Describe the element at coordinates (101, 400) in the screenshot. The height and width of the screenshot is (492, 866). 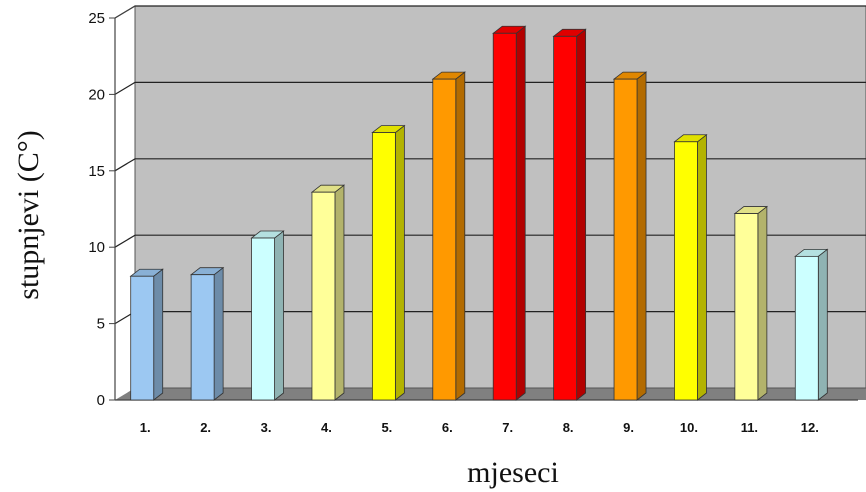
I see `y-tick-label: 0` at that location.